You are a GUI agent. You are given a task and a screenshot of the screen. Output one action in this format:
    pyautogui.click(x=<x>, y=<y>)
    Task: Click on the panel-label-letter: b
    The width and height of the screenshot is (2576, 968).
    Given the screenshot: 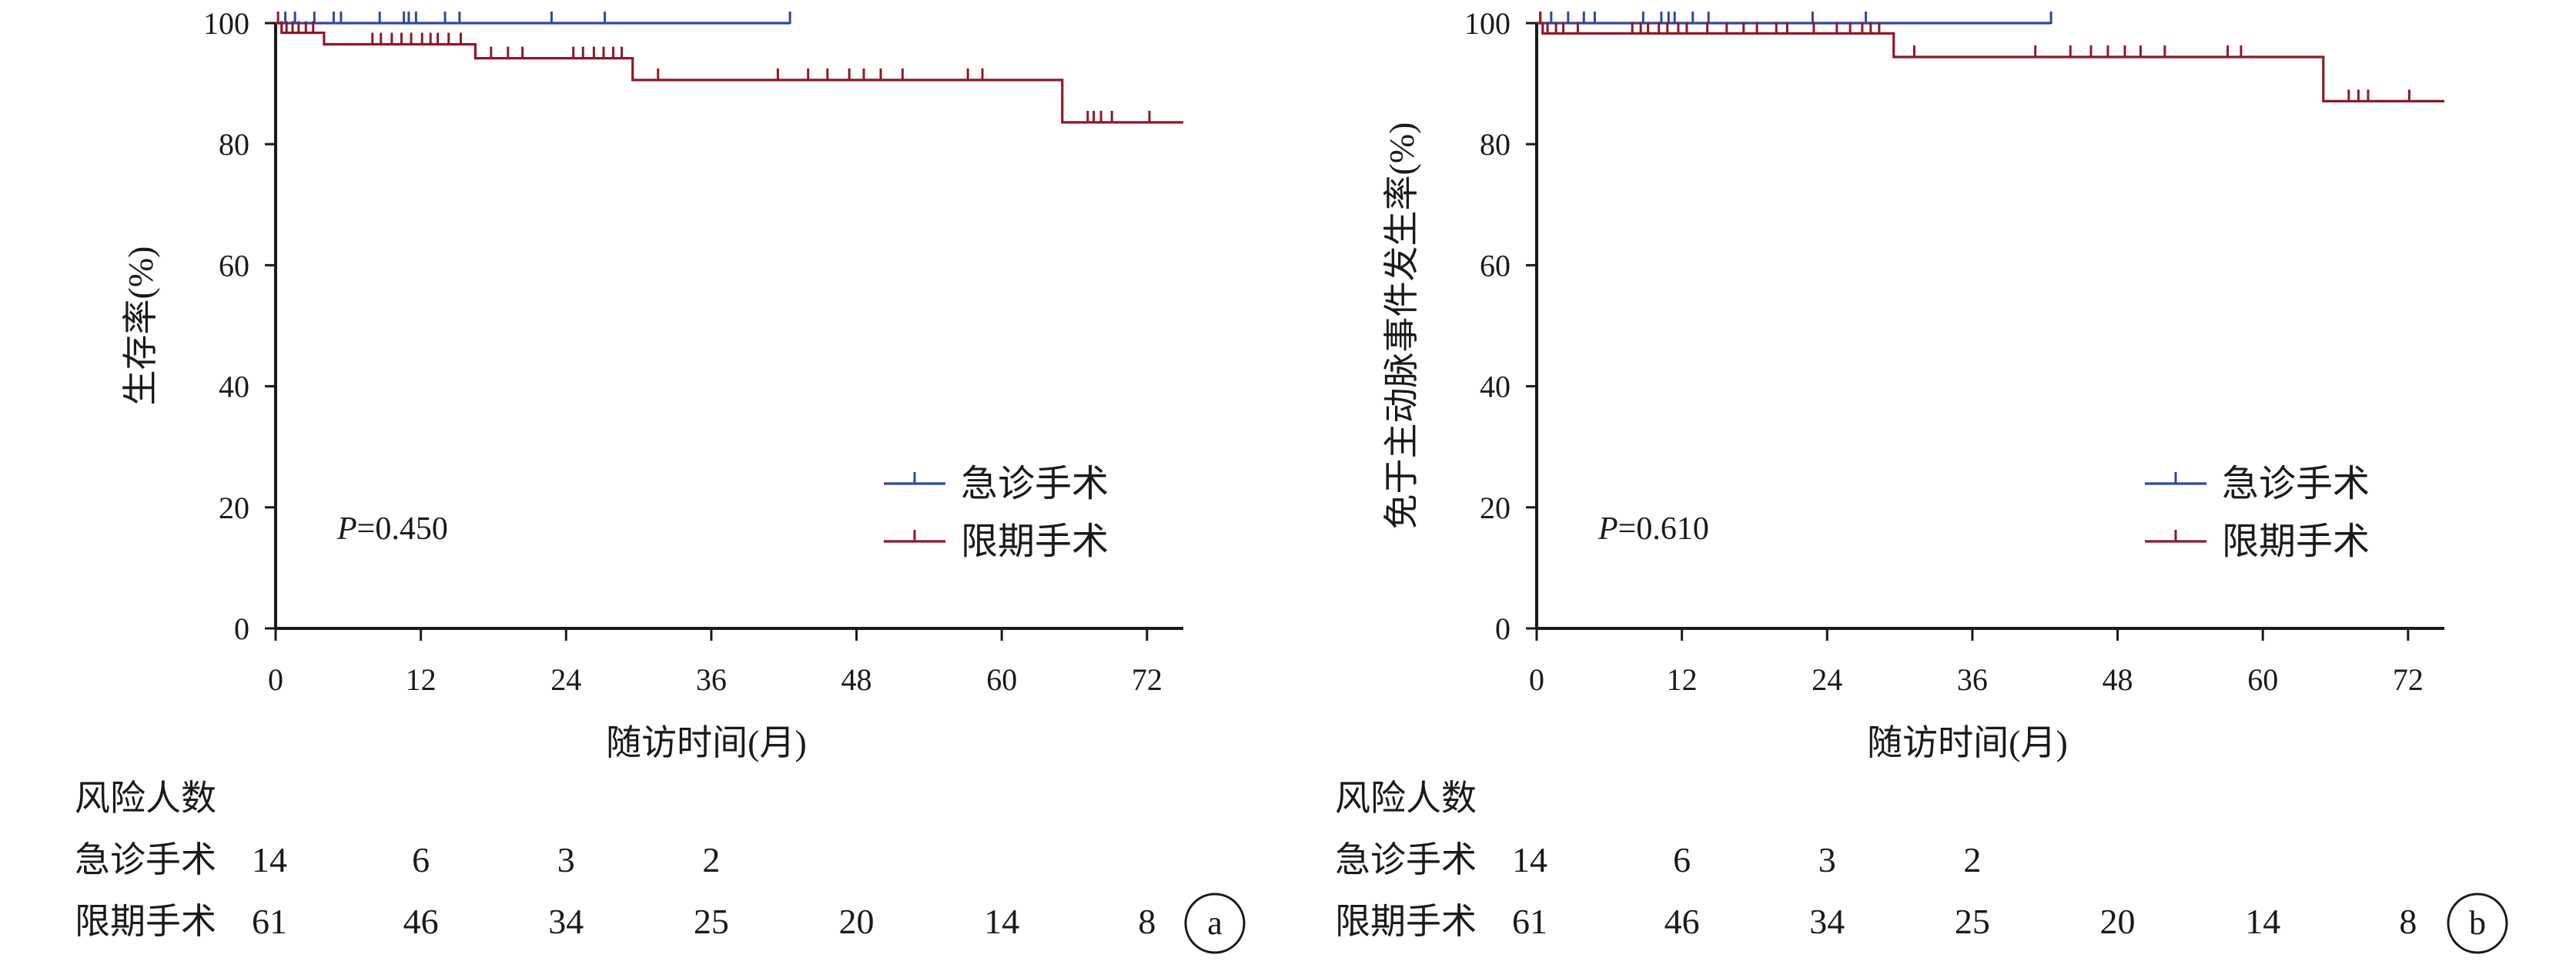 What is the action you would take?
    pyautogui.click(x=2477, y=923)
    